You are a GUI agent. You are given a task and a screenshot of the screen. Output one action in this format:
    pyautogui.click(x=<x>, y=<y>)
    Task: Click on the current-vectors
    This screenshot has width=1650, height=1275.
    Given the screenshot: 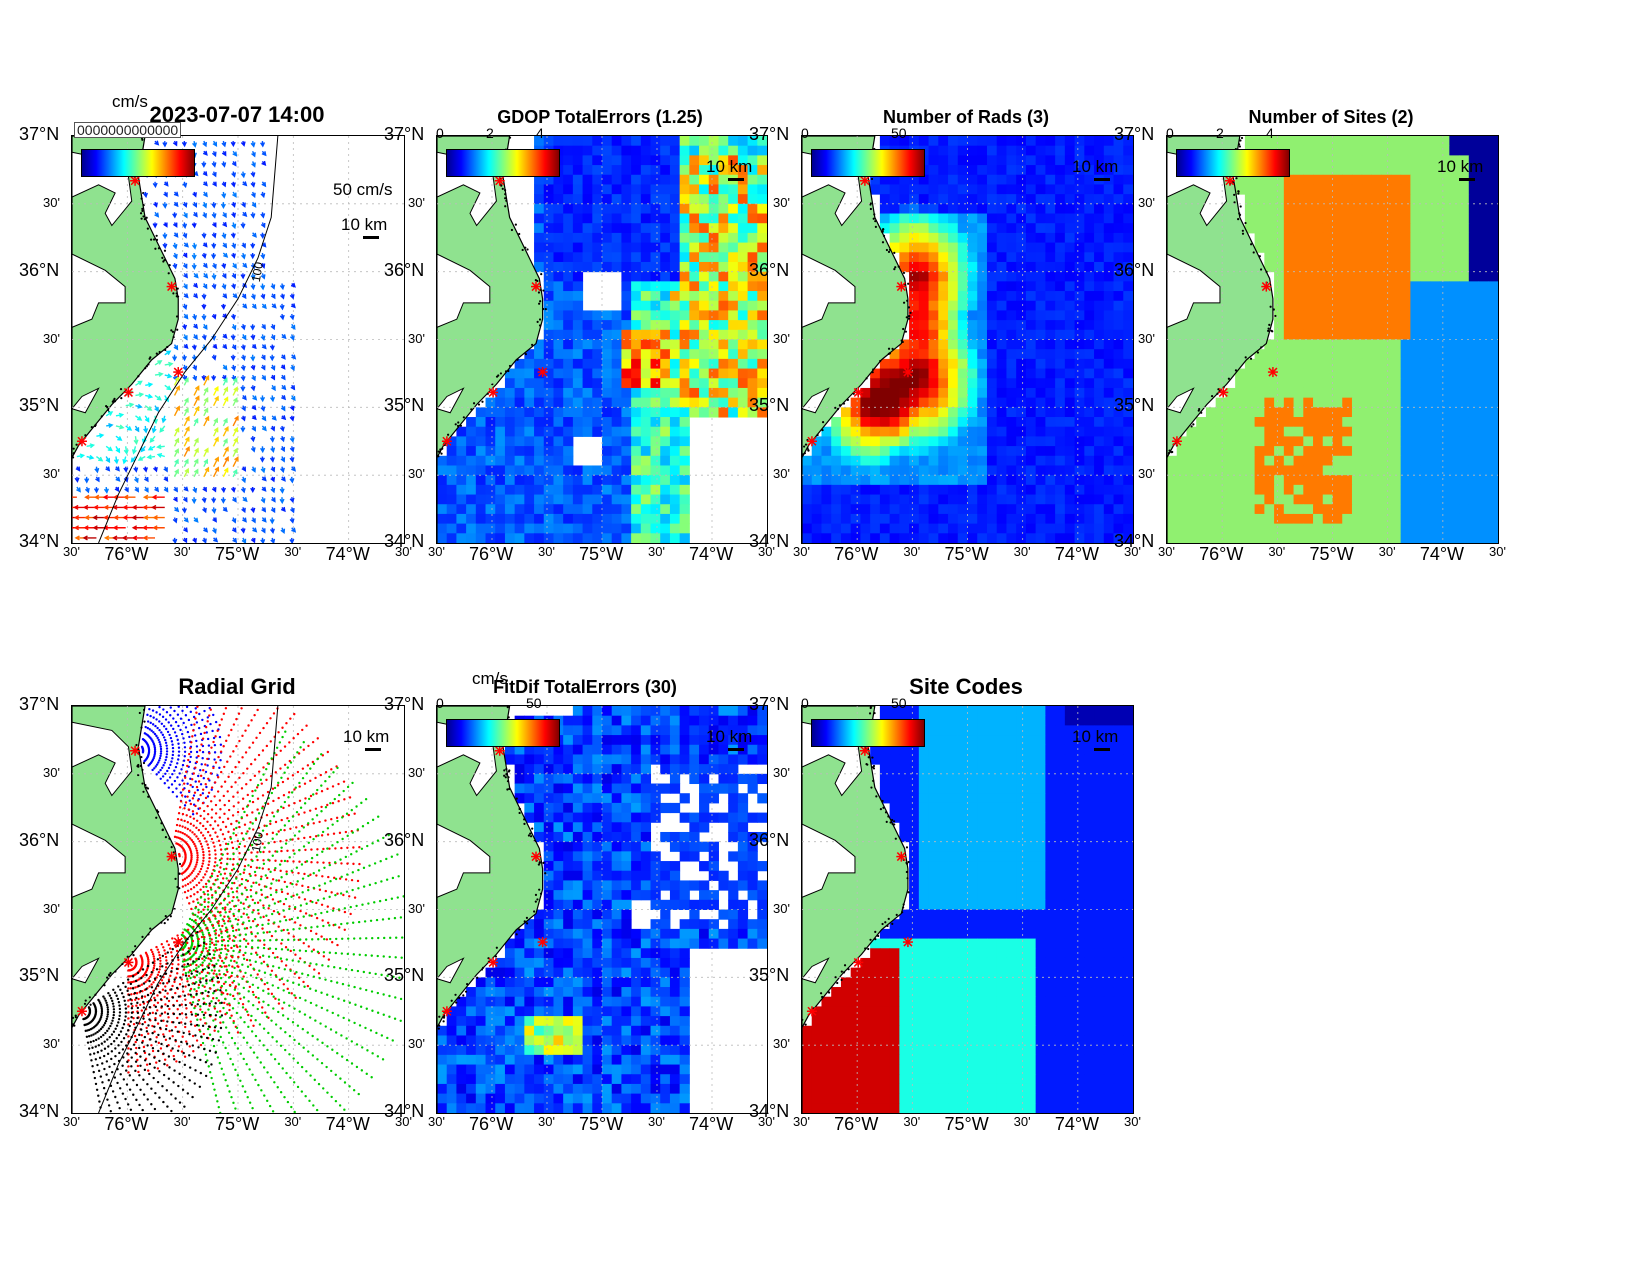 What is the action you would take?
    pyautogui.click(x=184, y=341)
    